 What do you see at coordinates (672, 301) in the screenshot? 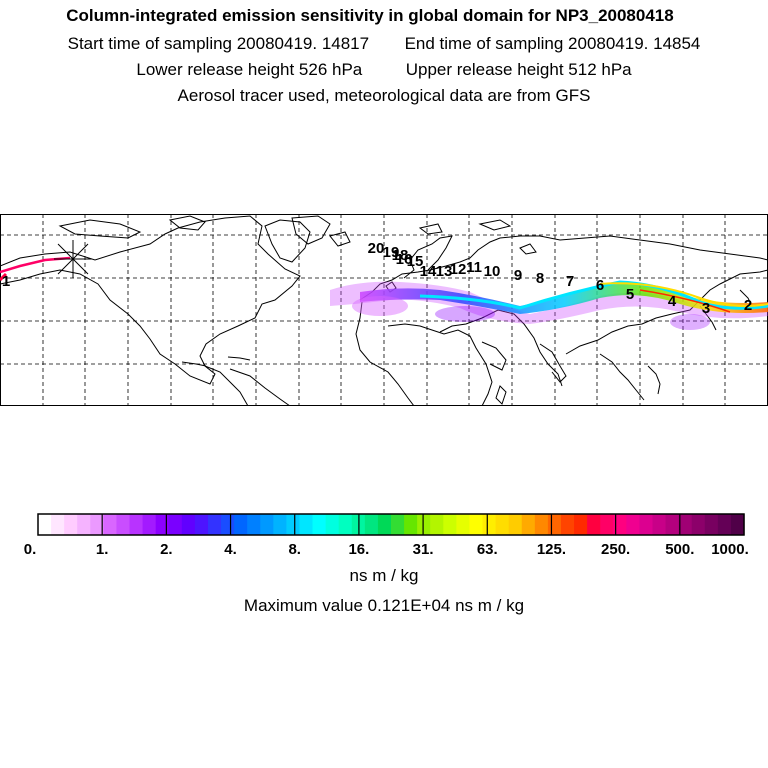
I see `day-label: 4` at bounding box center [672, 301].